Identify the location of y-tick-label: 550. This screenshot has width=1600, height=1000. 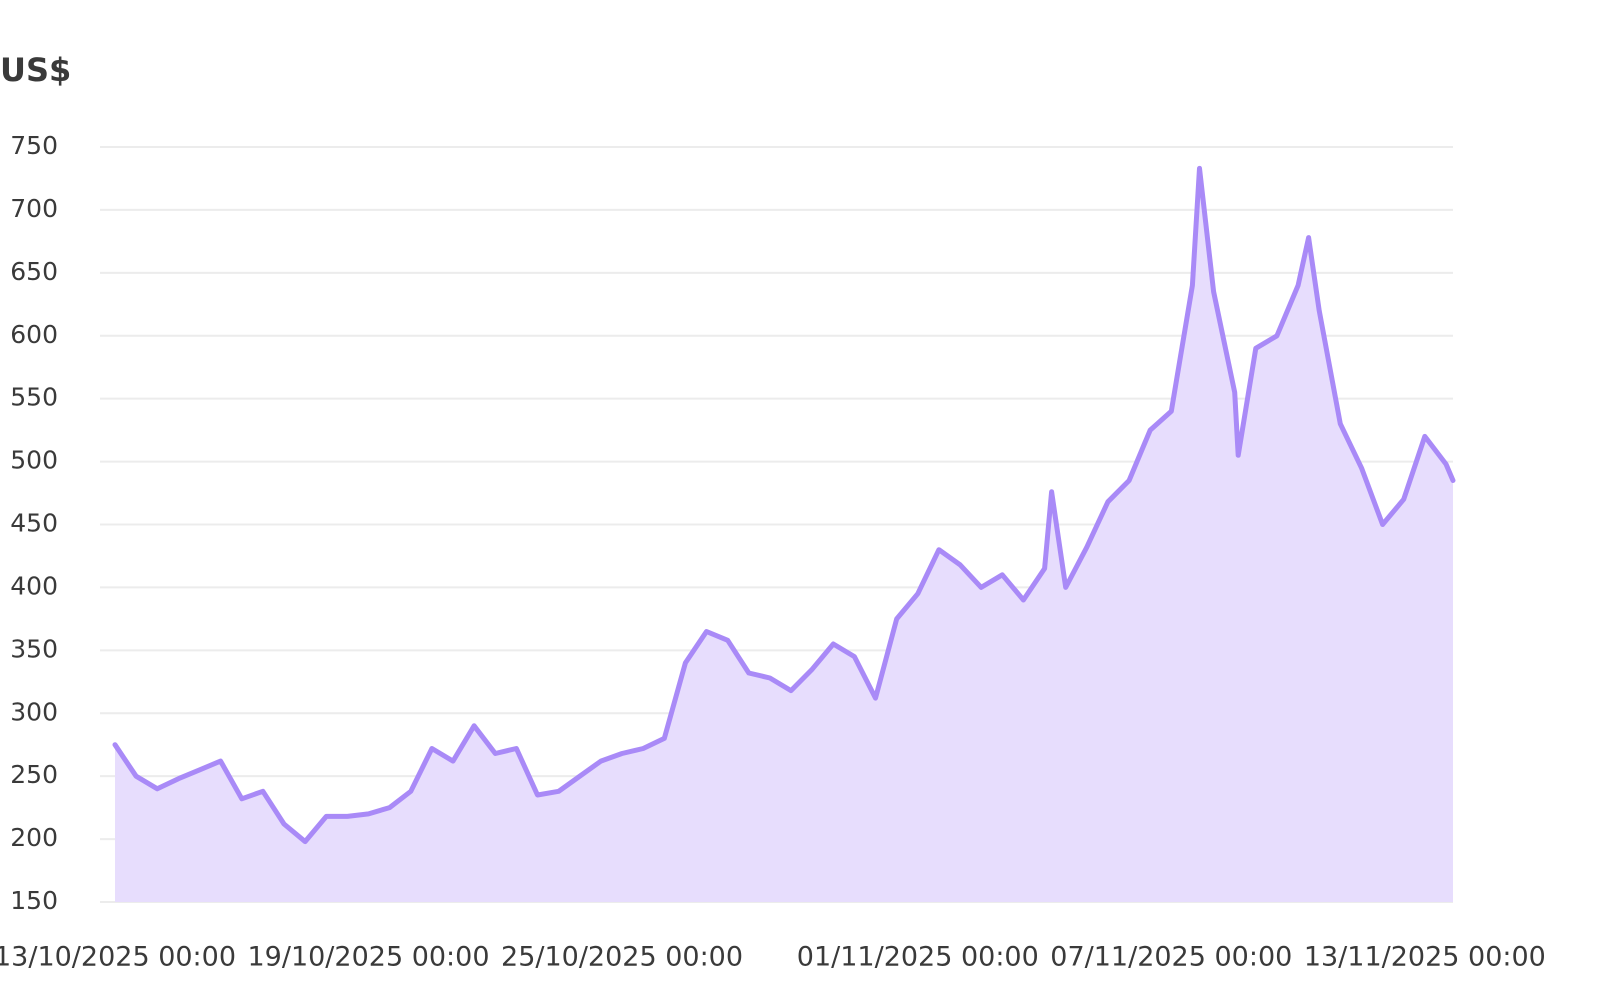
(34, 397).